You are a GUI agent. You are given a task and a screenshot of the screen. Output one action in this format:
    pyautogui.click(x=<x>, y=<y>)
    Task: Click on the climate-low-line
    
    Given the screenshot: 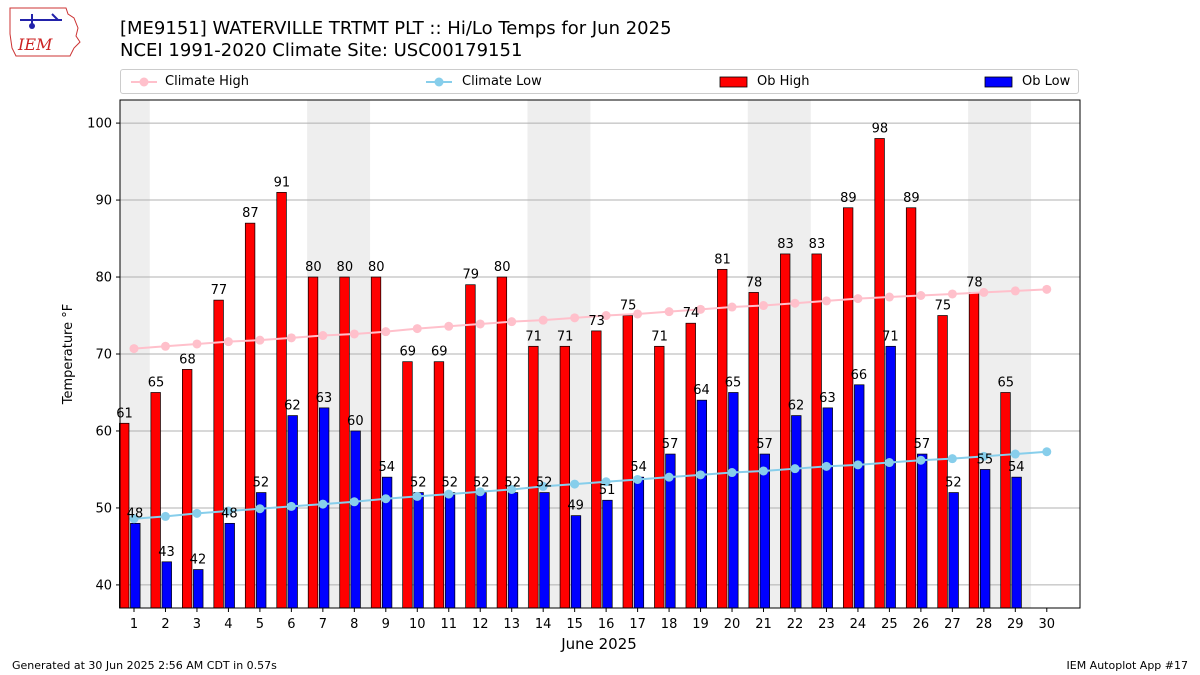 What is the action you would take?
    pyautogui.click(x=590, y=485)
    